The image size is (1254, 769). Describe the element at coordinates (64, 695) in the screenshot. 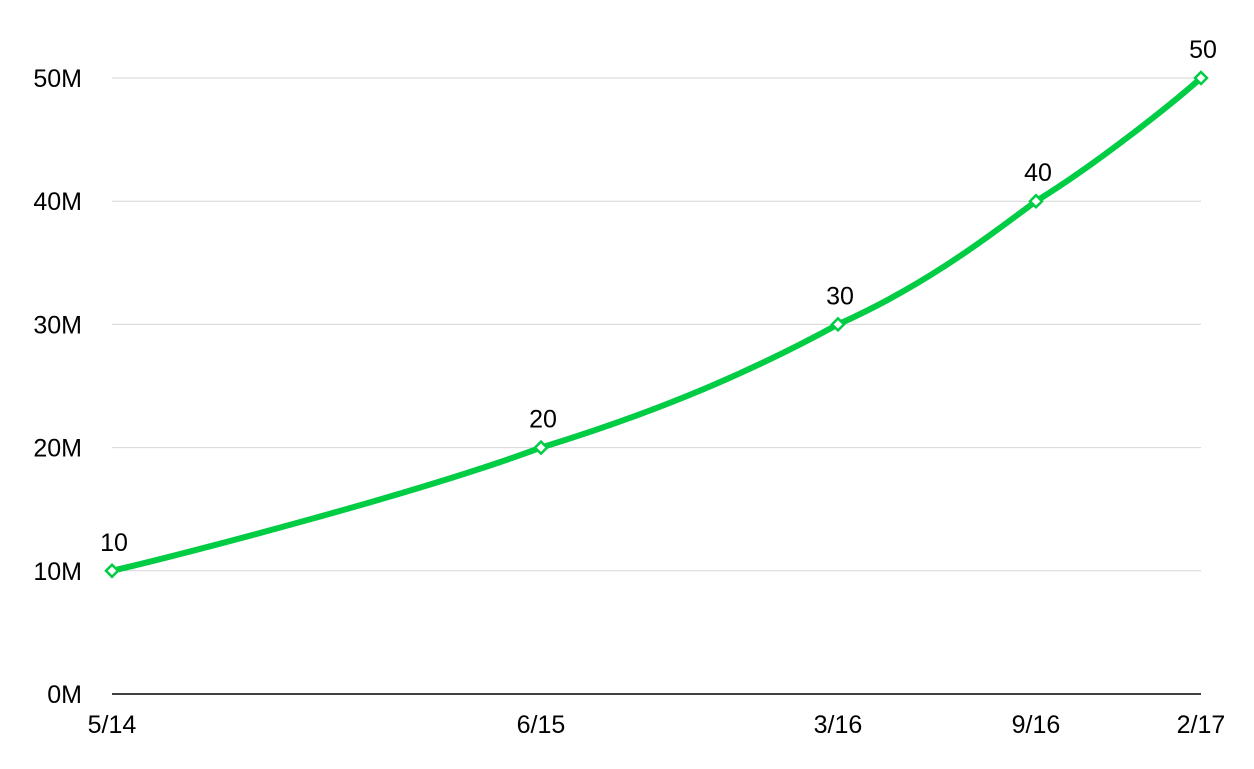

I see `y-tick-label: 0M` at that location.